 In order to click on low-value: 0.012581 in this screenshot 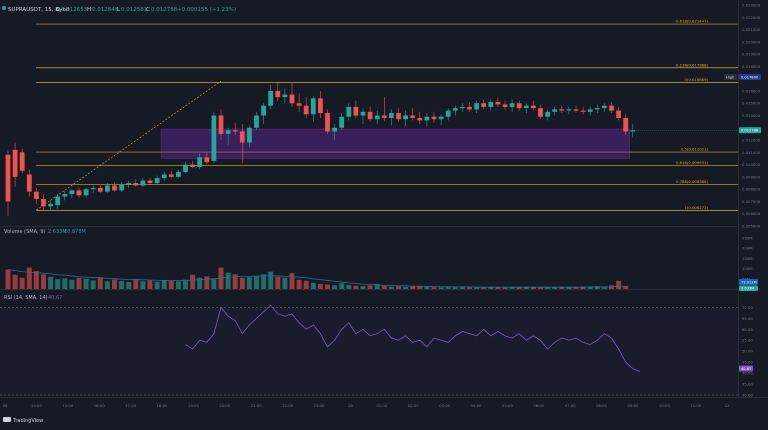, I will do `click(134, 10)`.